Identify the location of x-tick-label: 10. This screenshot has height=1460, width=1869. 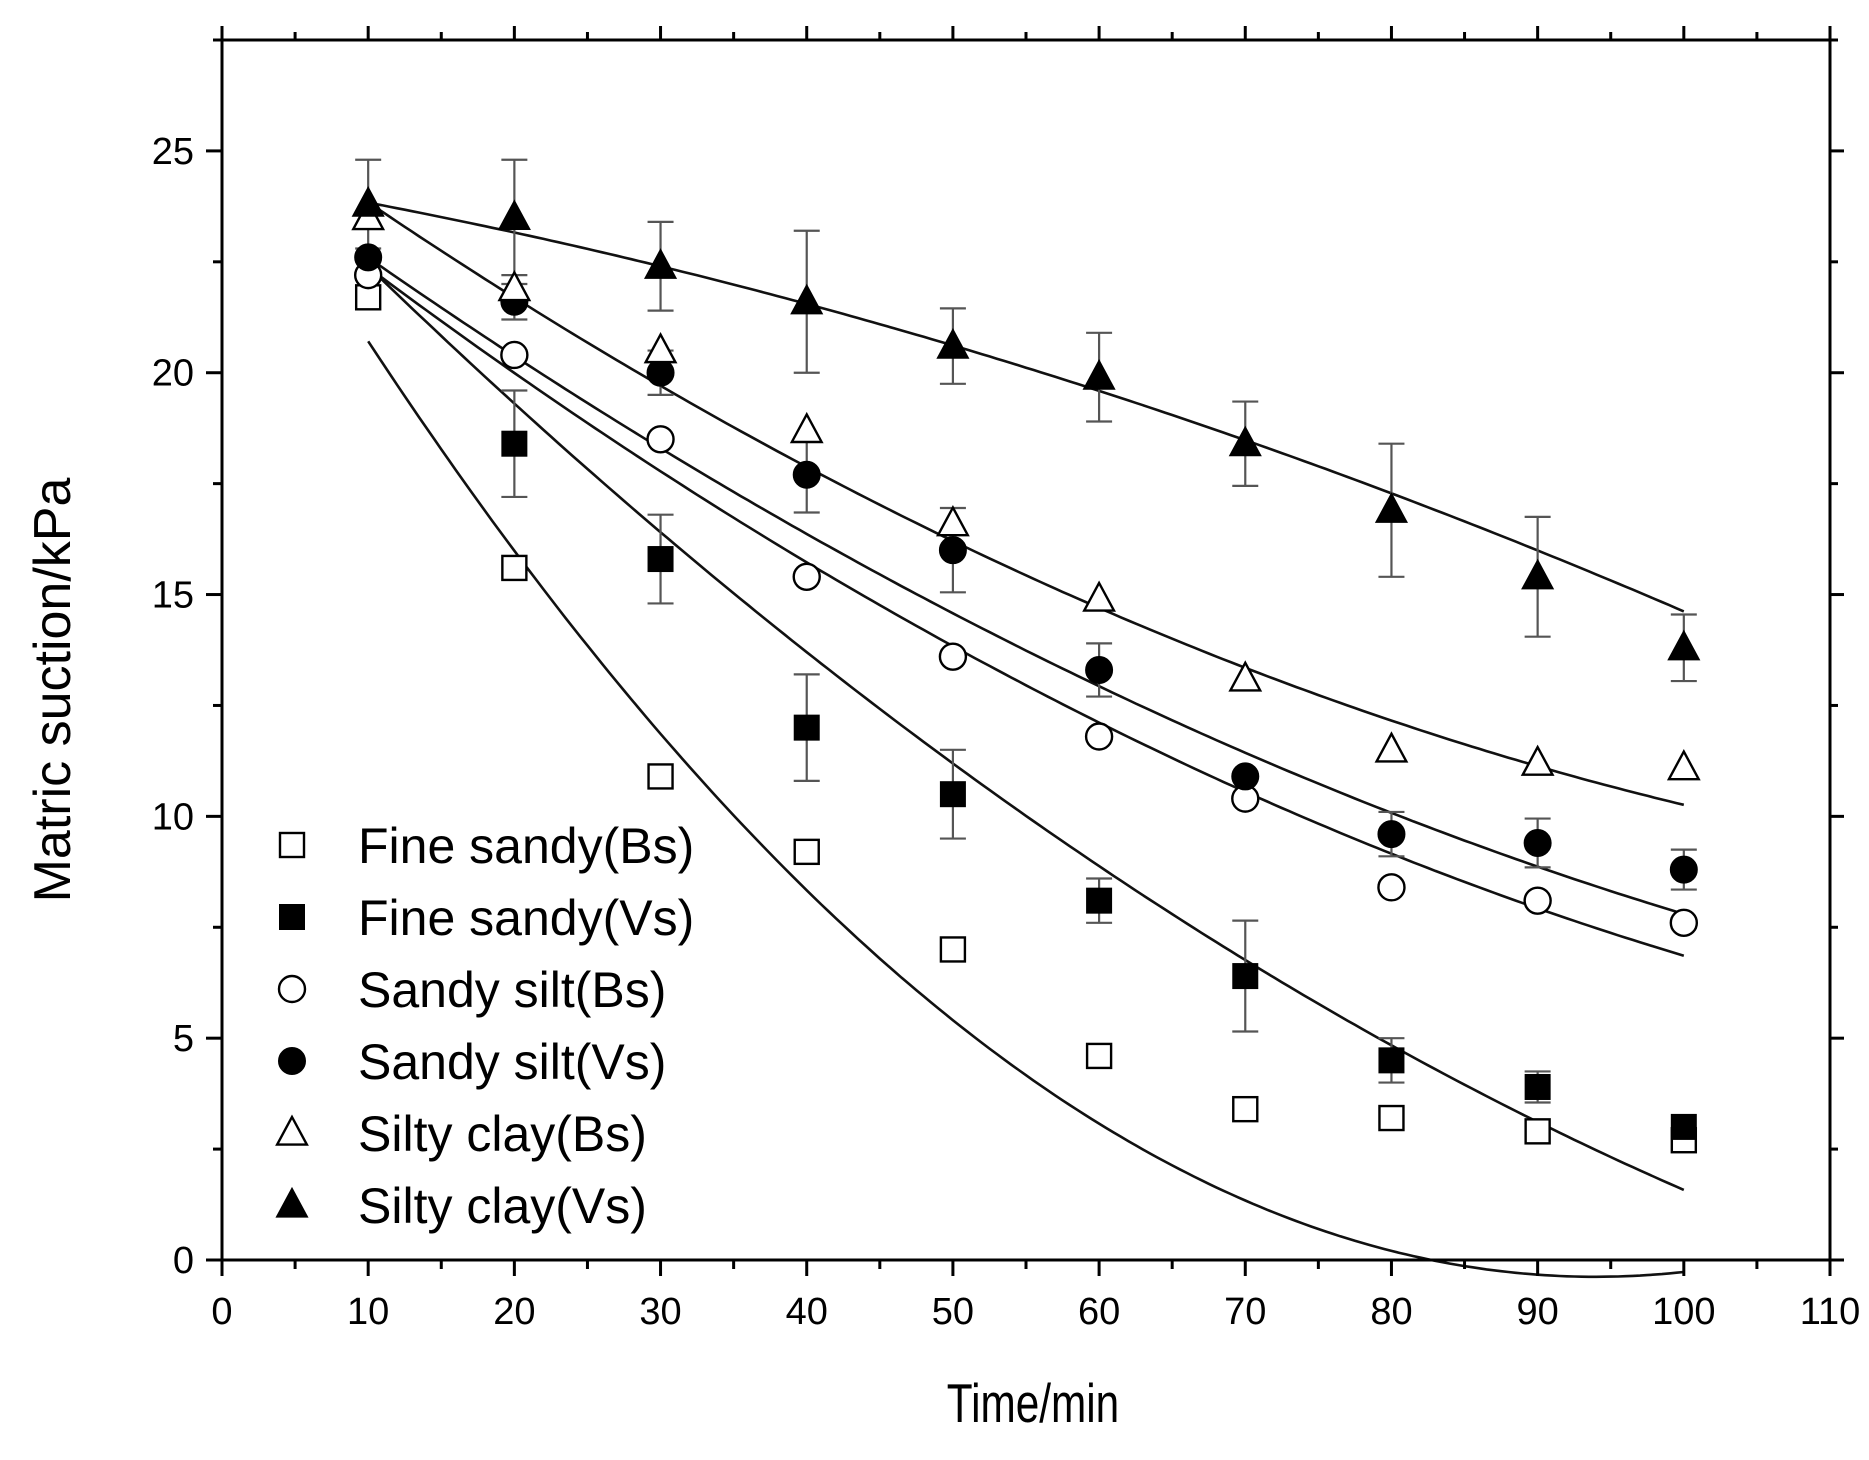
(368, 1312).